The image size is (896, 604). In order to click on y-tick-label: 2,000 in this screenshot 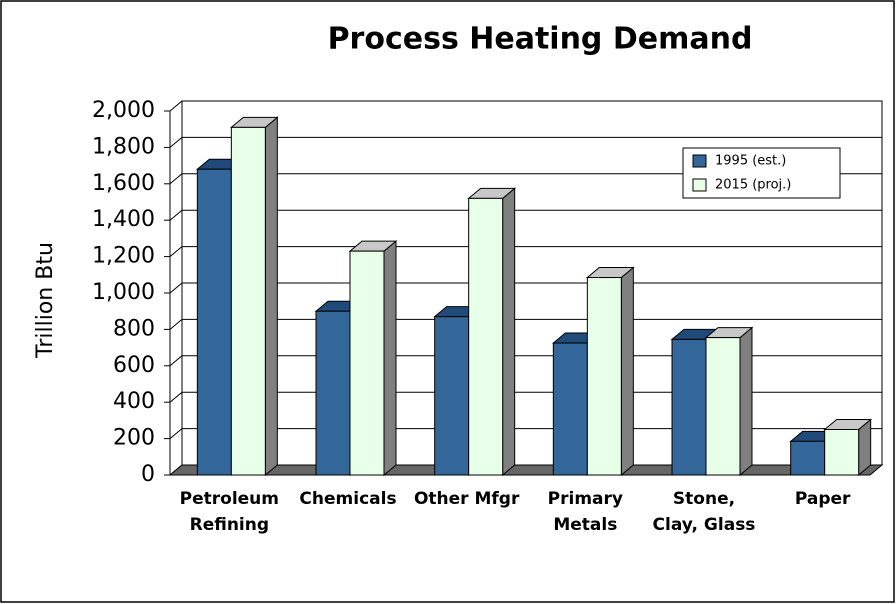, I will do `click(123, 110)`.